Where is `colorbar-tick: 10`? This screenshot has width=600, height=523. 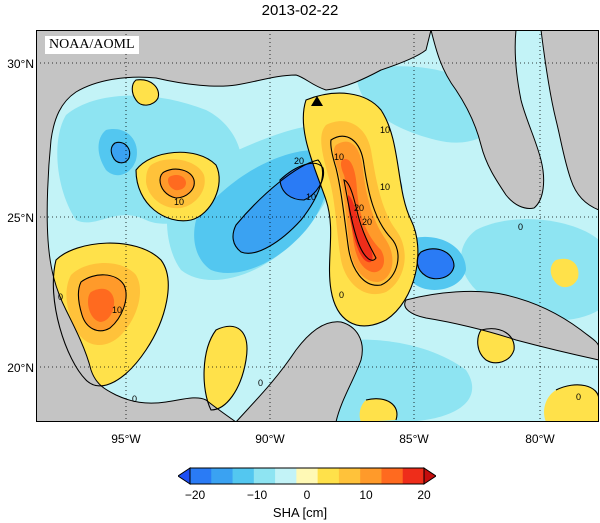 colorbar-tick: 10 is located at coordinates (366, 495).